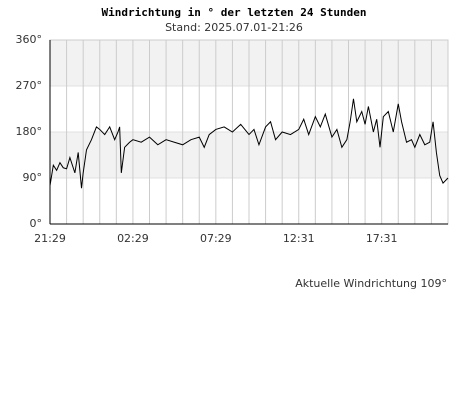  Describe the element at coordinates (299, 238) in the screenshot. I see `x-tick-label: 12:31` at that location.